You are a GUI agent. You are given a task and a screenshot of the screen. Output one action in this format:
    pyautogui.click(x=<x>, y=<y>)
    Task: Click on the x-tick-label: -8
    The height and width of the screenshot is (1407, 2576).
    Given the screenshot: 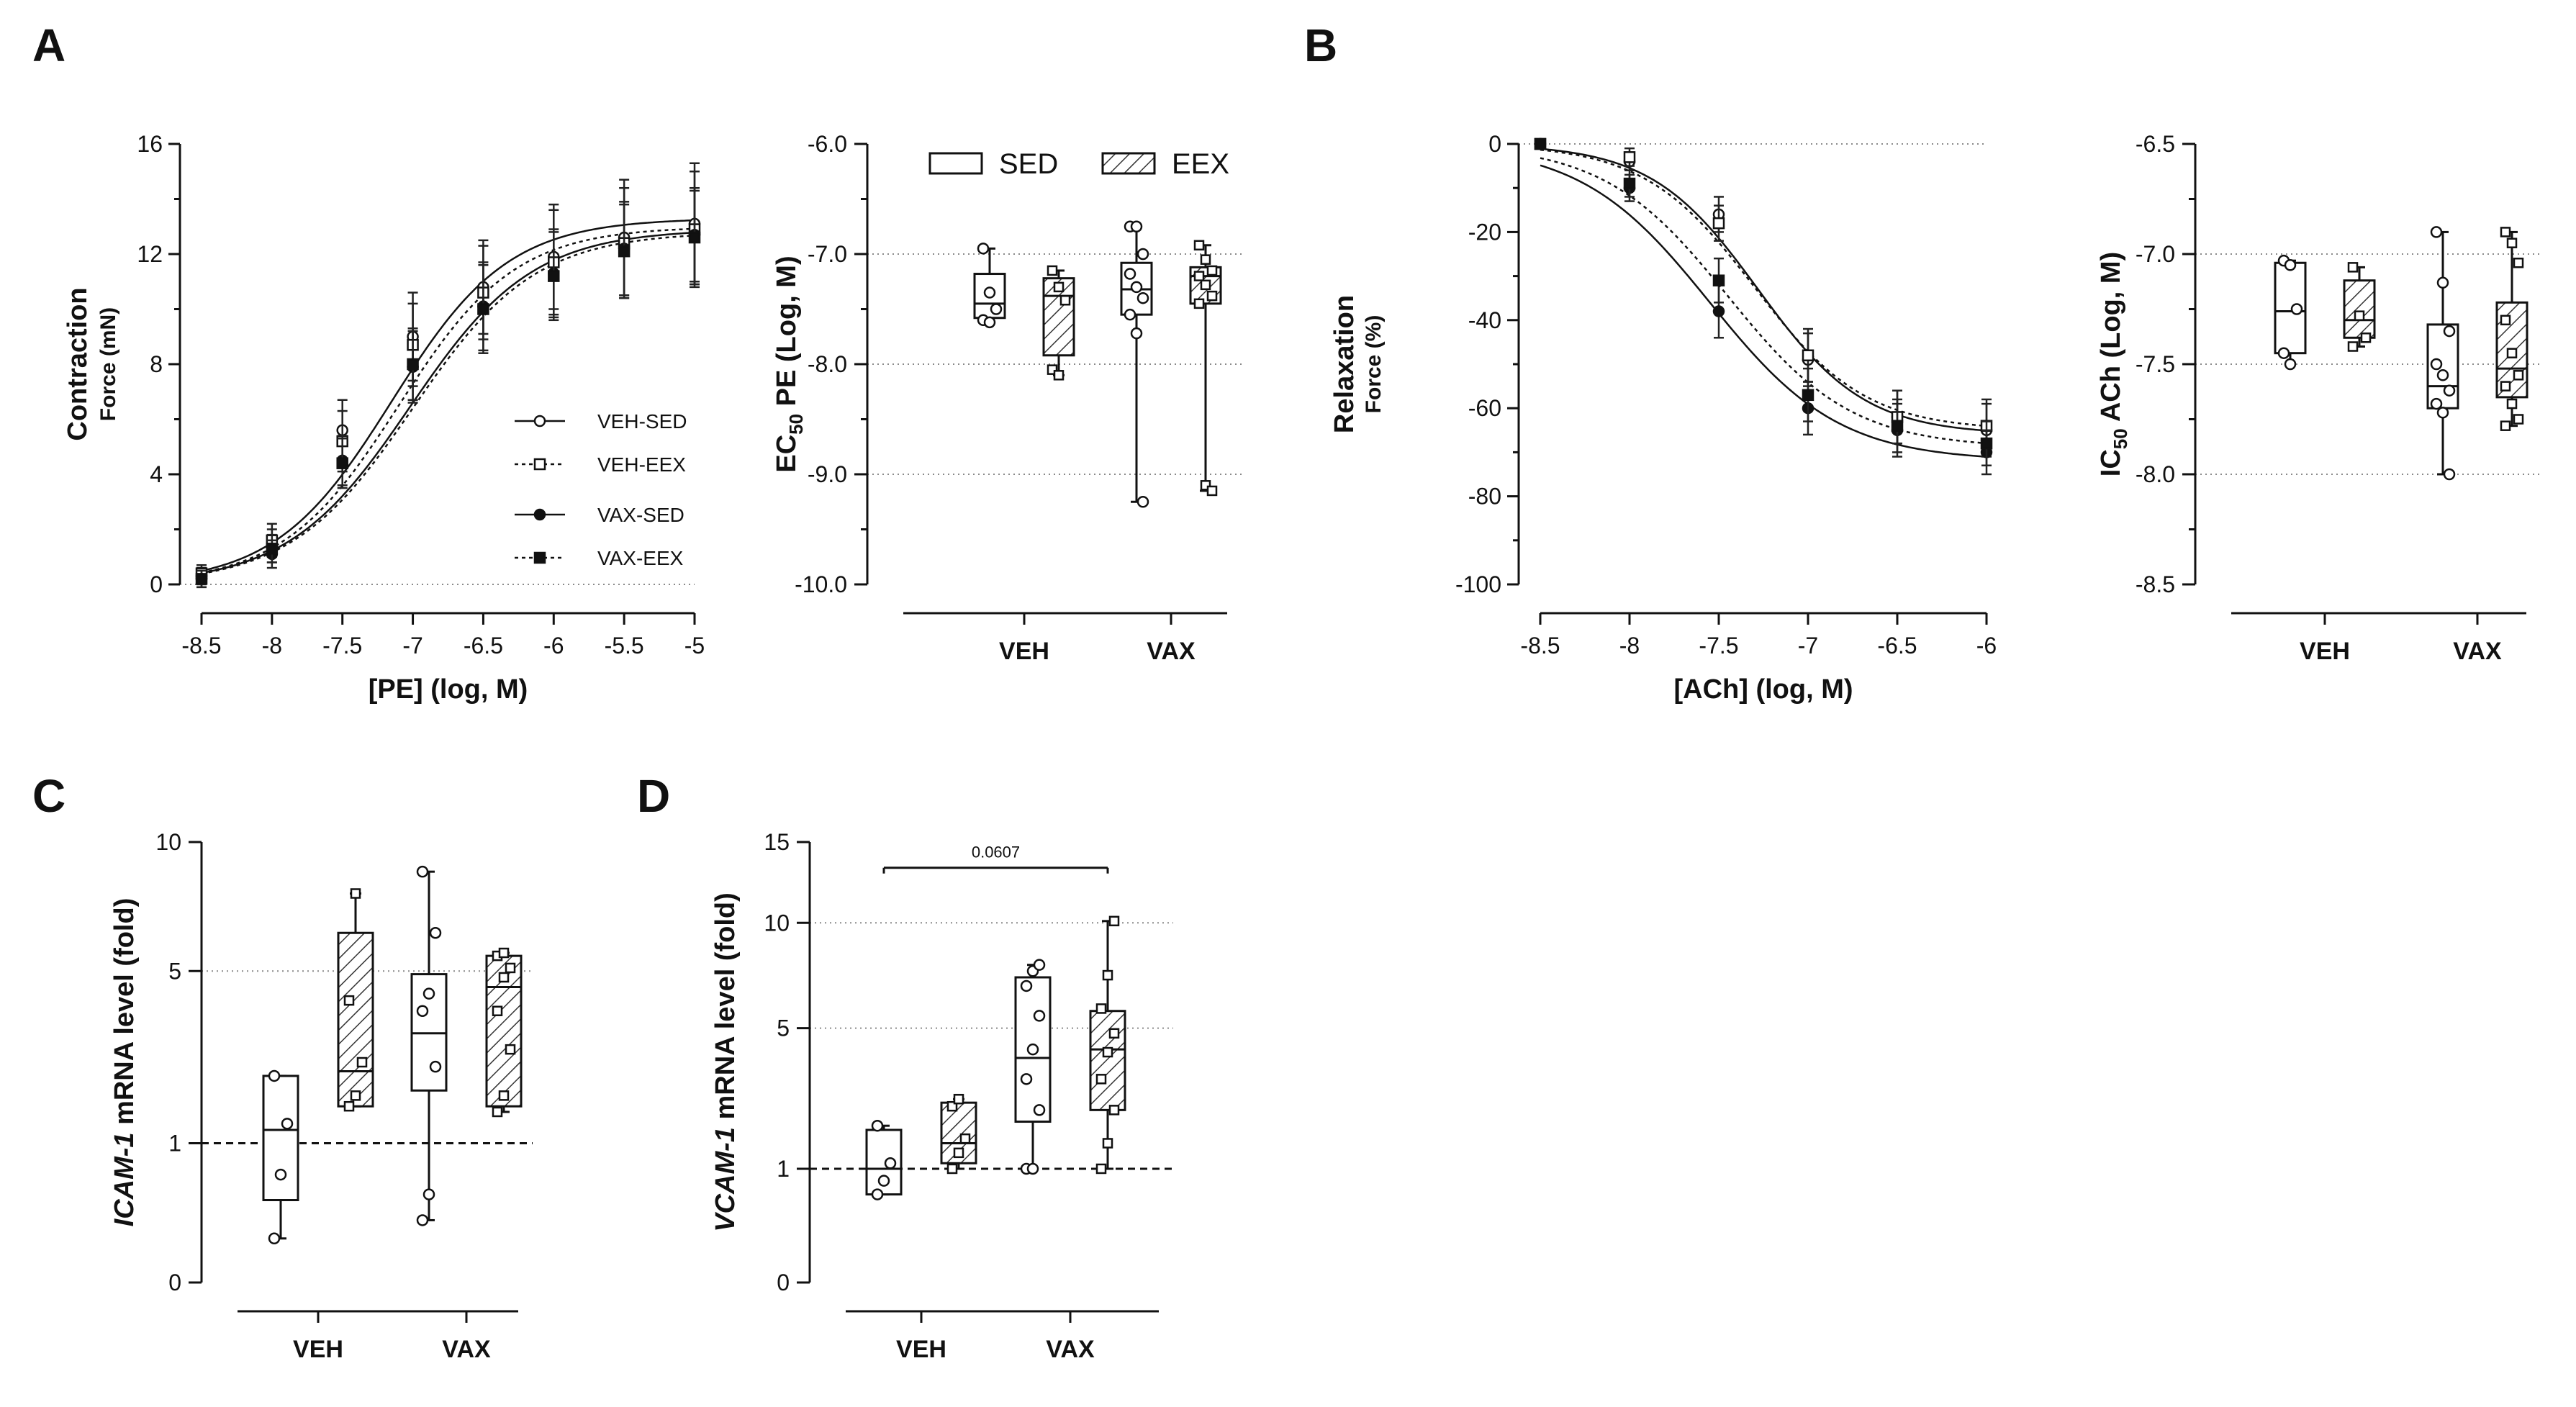 What is the action you would take?
    pyautogui.click(x=272, y=646)
    